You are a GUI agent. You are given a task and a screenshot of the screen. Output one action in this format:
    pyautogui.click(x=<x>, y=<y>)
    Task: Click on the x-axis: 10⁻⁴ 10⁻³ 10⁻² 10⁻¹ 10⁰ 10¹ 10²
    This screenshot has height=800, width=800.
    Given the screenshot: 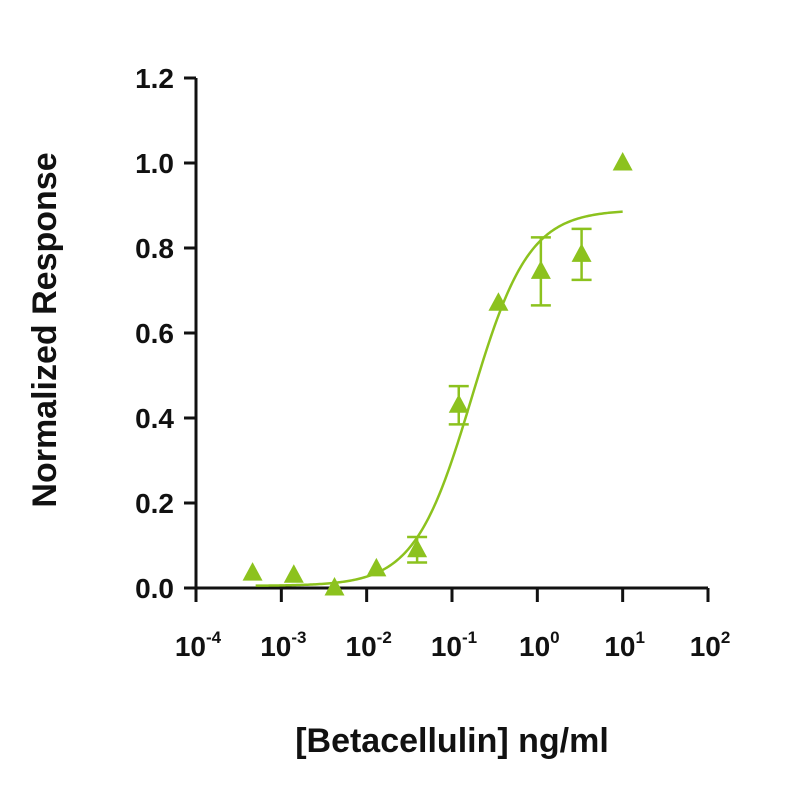 What is the action you would take?
    pyautogui.click(x=453, y=624)
    